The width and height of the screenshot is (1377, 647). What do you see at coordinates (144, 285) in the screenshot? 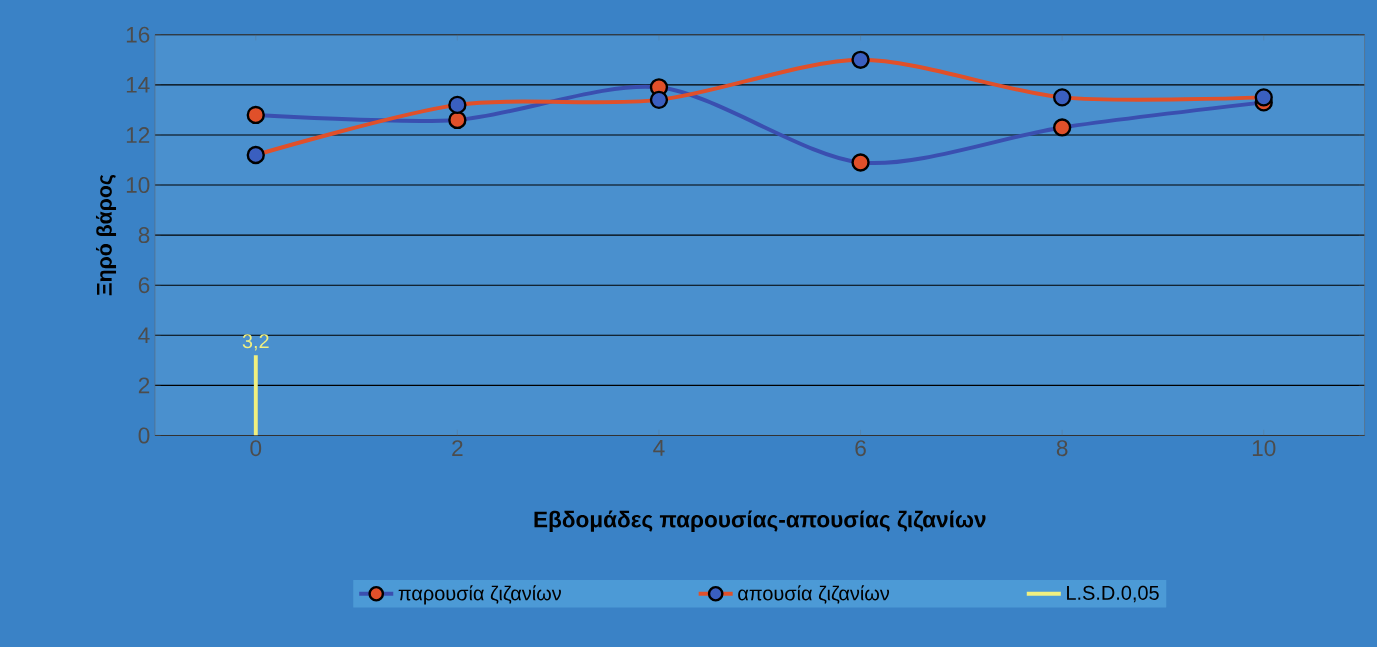
I see `y-tick-label: 6` at bounding box center [144, 285].